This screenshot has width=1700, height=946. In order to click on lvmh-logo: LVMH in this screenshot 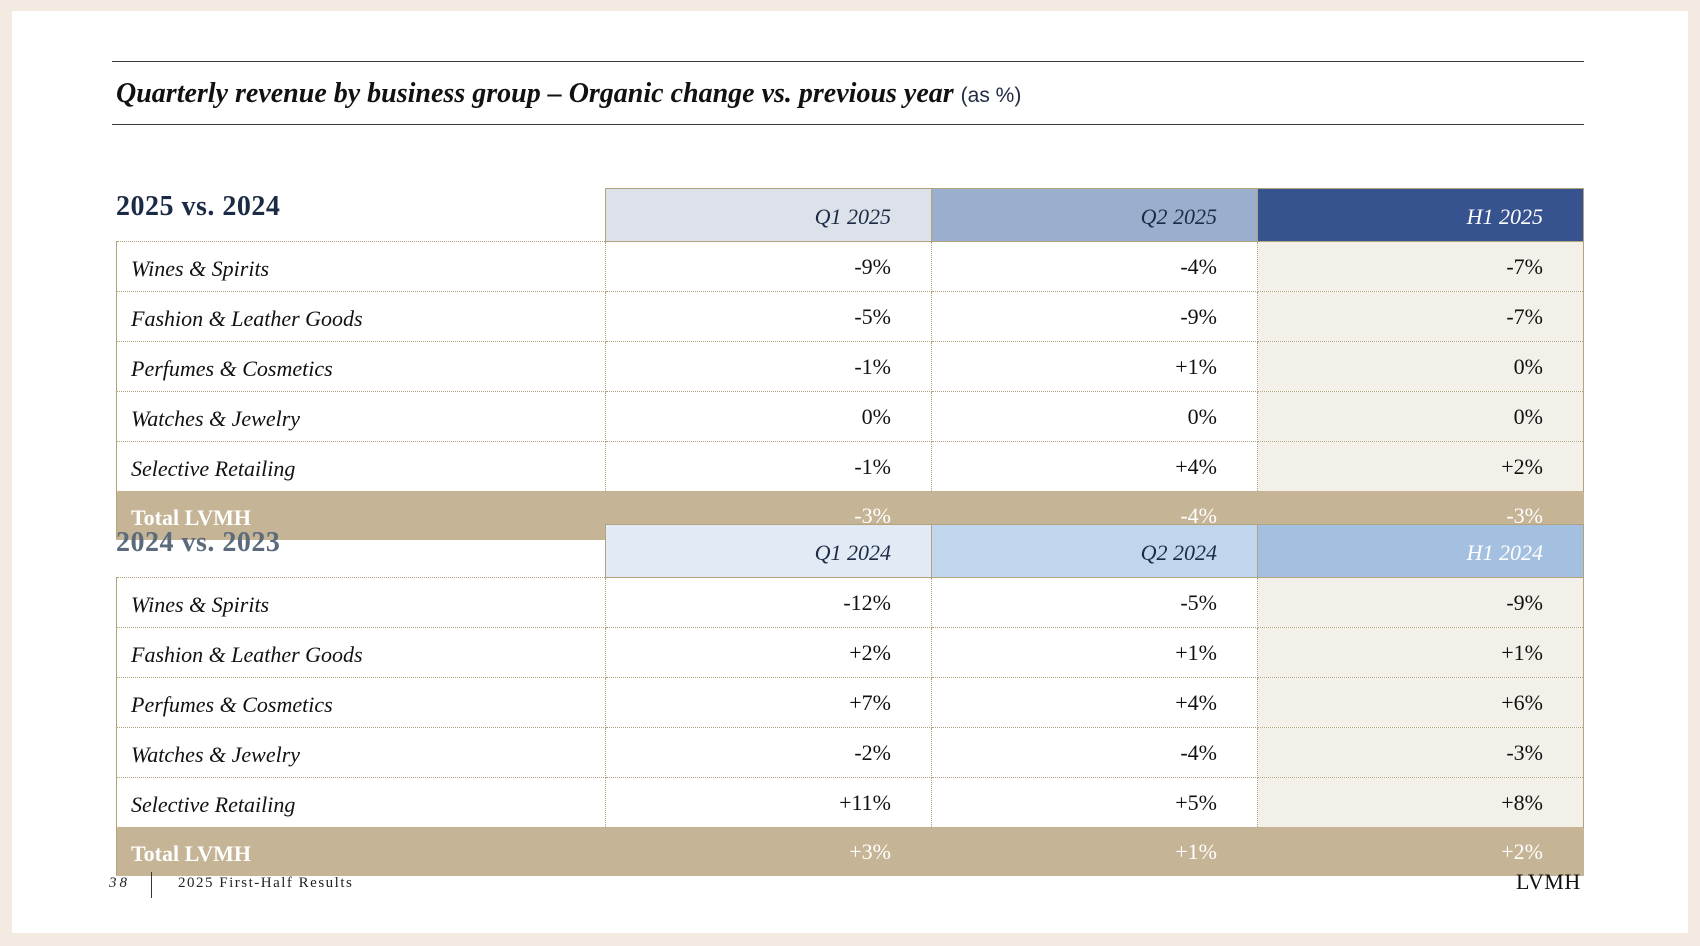, I will do `click(1548, 881)`.